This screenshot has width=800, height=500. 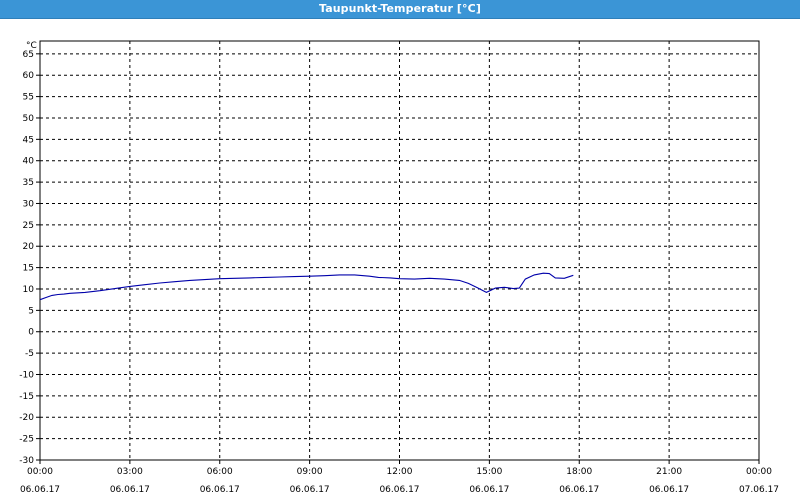 I want to click on window-title: Taupunkt-Temperatur [°C], so click(x=400, y=8).